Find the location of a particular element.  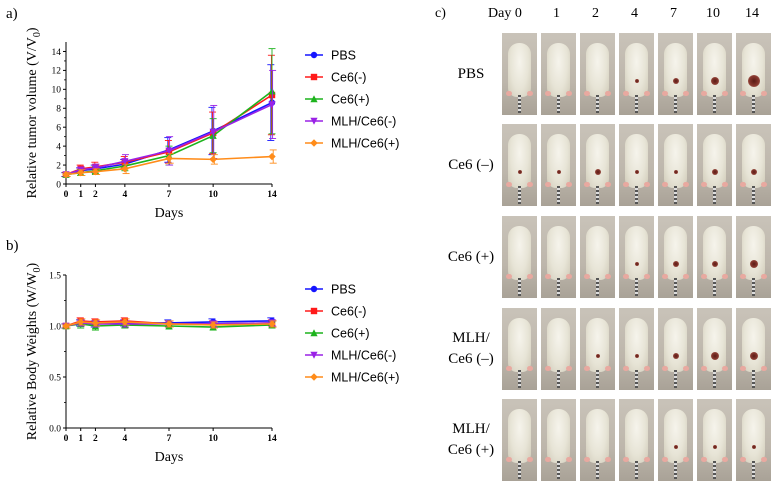

day-header: 4 is located at coordinates (634, 13).